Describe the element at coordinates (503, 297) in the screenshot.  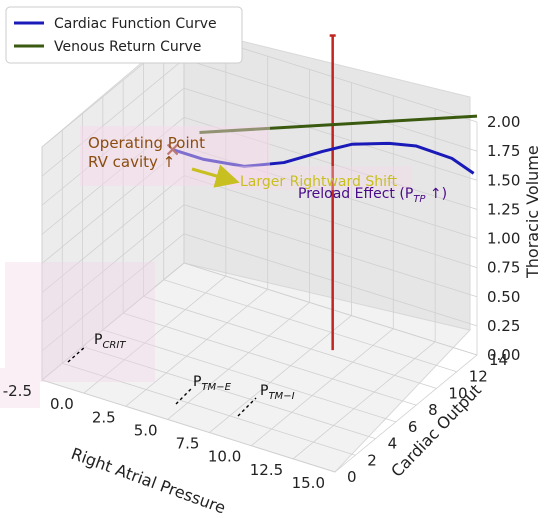
I see `z-tick-label: 0.50` at that location.